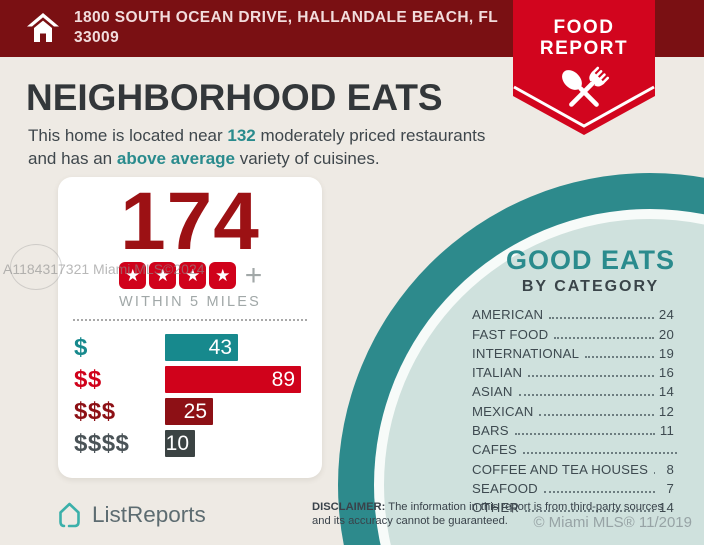  I want to click on bar-value: 43, so click(220, 347).